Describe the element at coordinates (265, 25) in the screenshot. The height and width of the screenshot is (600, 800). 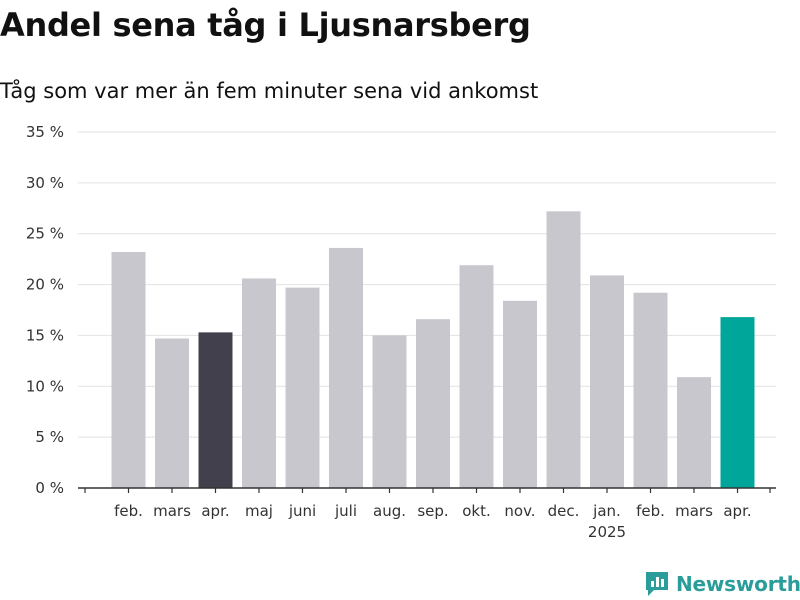
I see `chart-title: Andel sena tåg i Ljusnarsberg` at that location.